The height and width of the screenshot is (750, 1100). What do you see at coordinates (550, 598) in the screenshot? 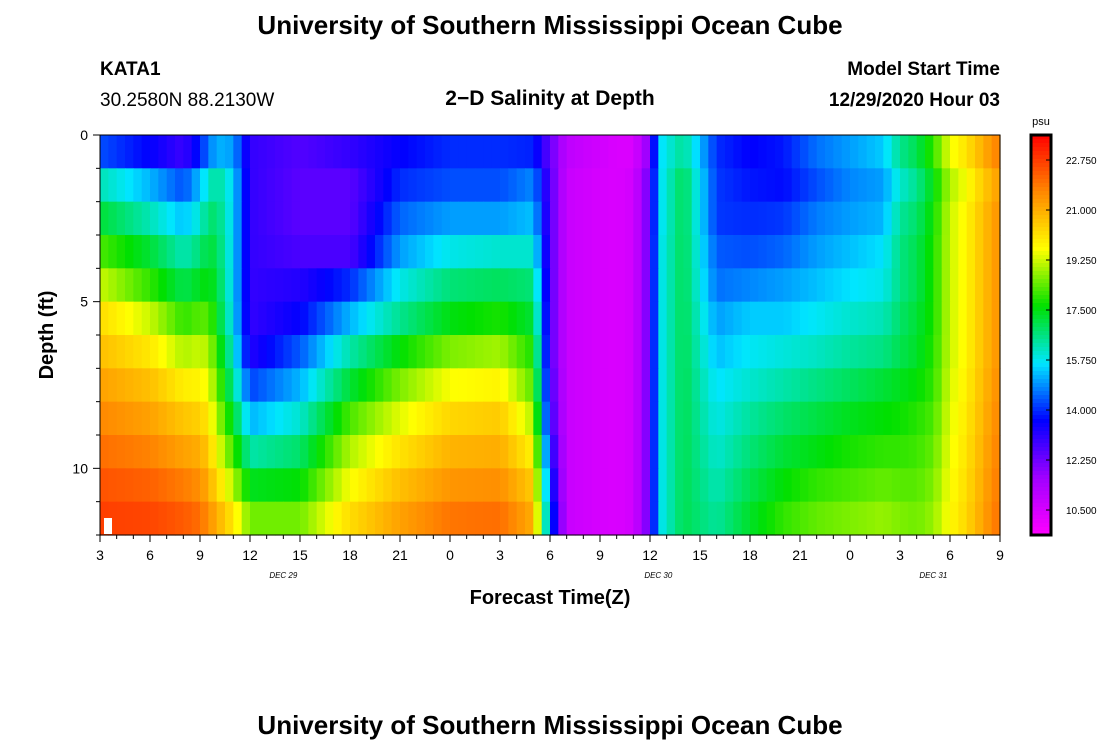
I see `x-axis-label: Forecast Time(Z)` at bounding box center [550, 598].